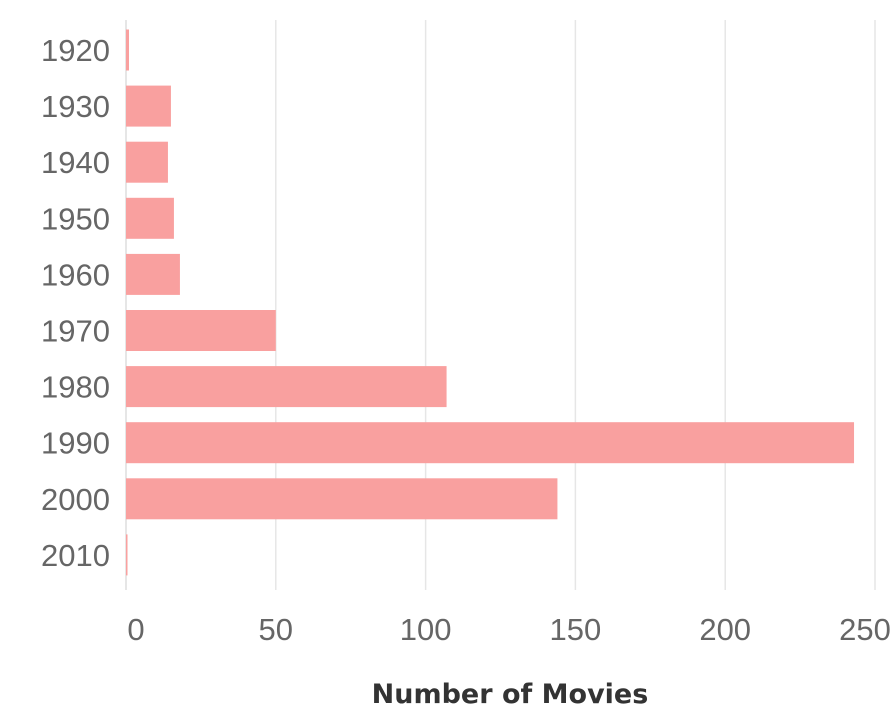 This screenshot has width=894, height=720. I want to click on y-category-label: 2010, so click(75, 555).